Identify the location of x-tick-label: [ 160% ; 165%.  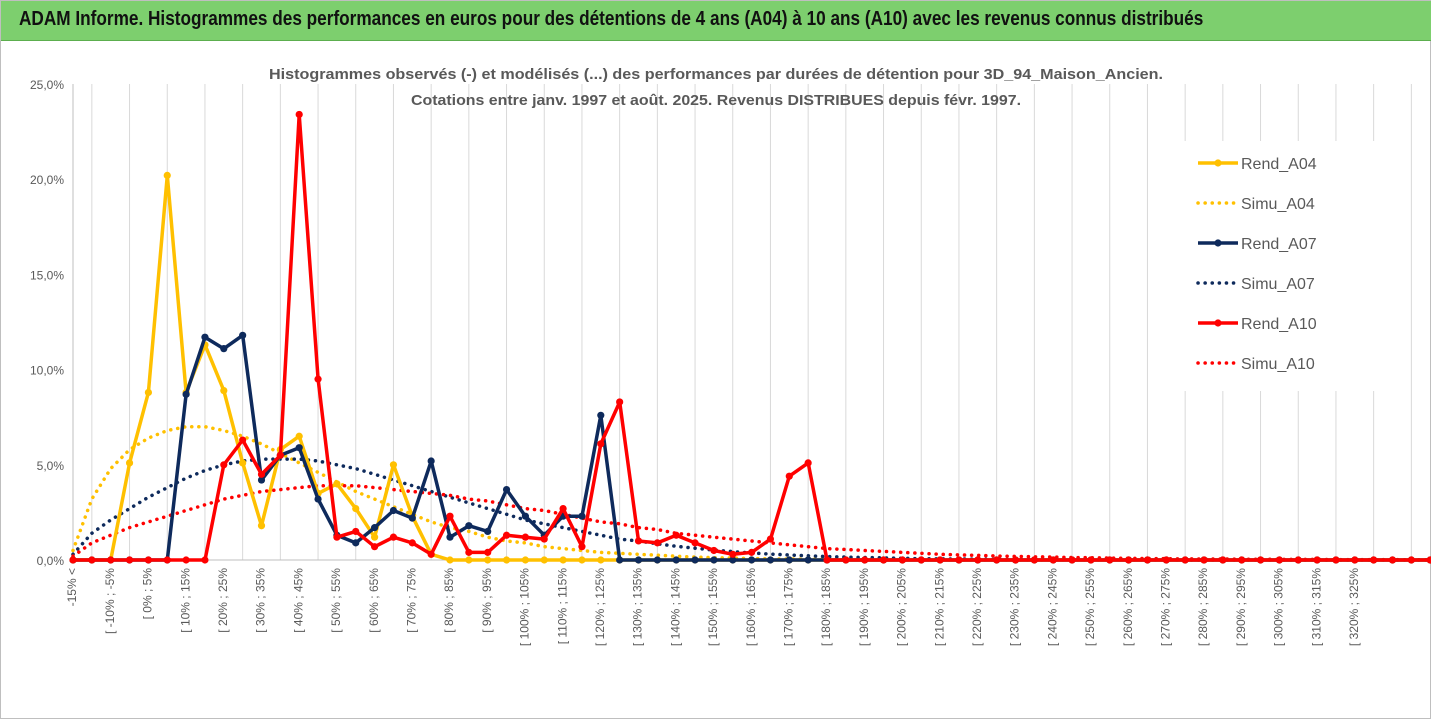
(751, 607).